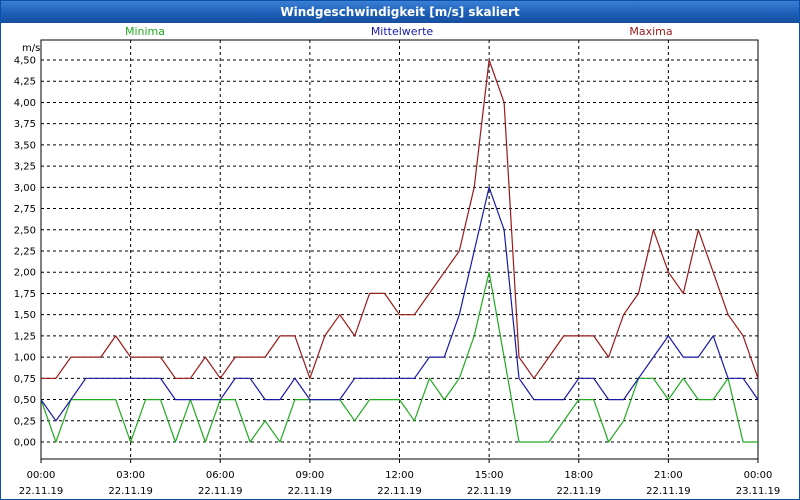 Image resolution: width=800 pixels, height=500 pixels. What do you see at coordinates (400, 12) in the screenshot?
I see `chart-title: Windgeschwindigkeit [m/s] skaliert` at bounding box center [400, 12].